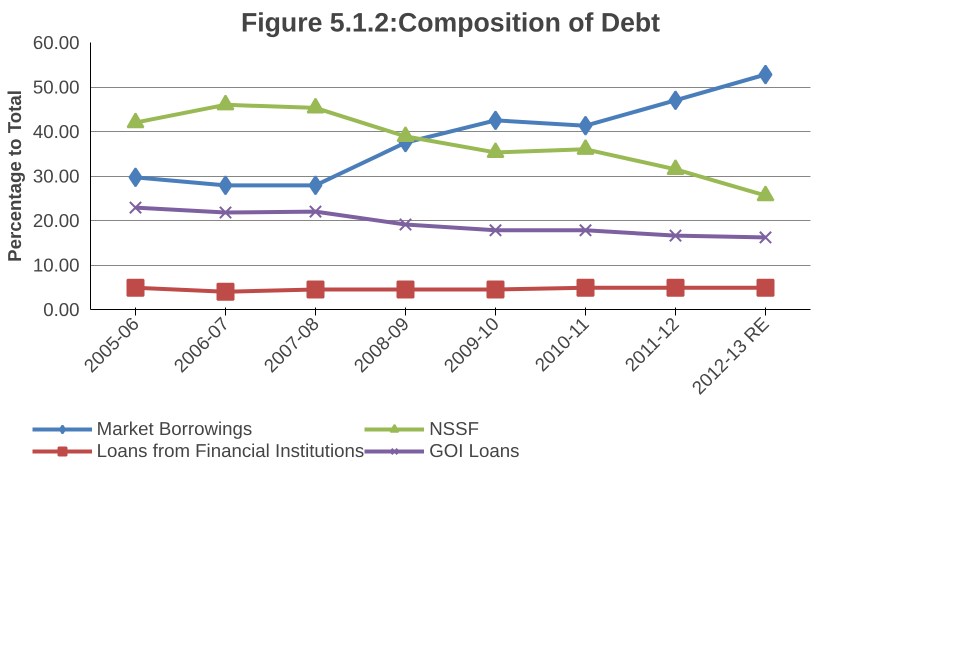 Image resolution: width=957 pixels, height=655 pixels. I want to click on chart-title: Figure 5.1.2:Composition of Debt, so click(450, 23).